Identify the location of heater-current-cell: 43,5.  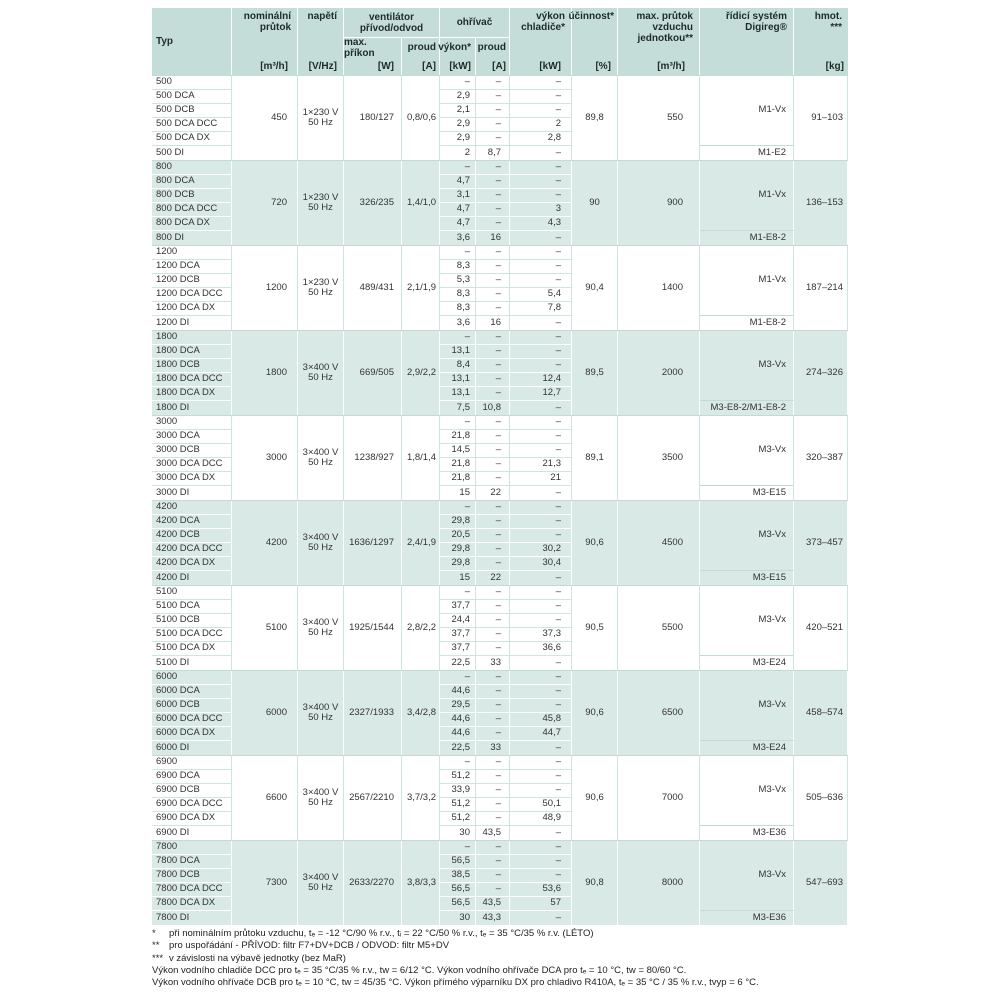
(493, 833).